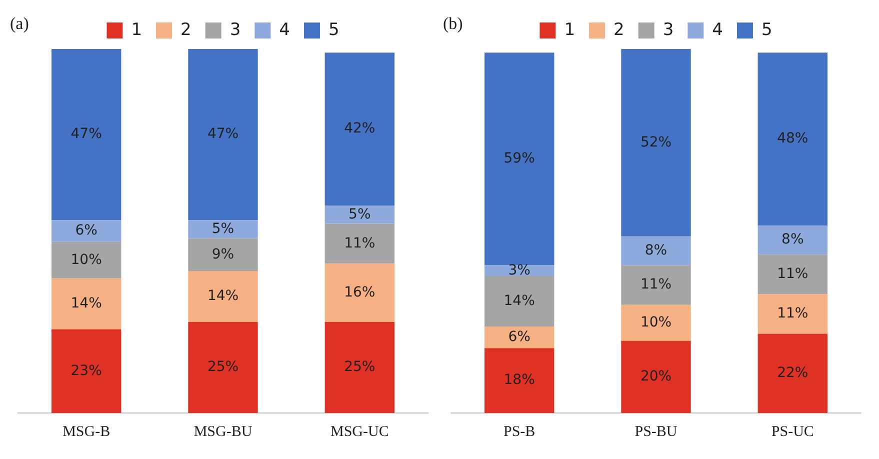 The image size is (879, 459). I want to click on x-tick-label: PS-BU, so click(656, 432).